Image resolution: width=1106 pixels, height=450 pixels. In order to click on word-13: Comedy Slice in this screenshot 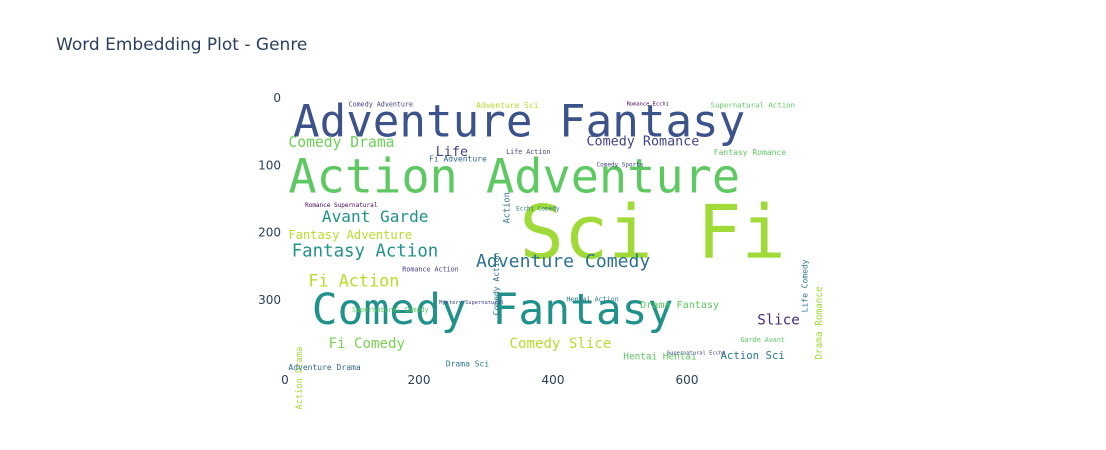, I will do `click(561, 344)`.